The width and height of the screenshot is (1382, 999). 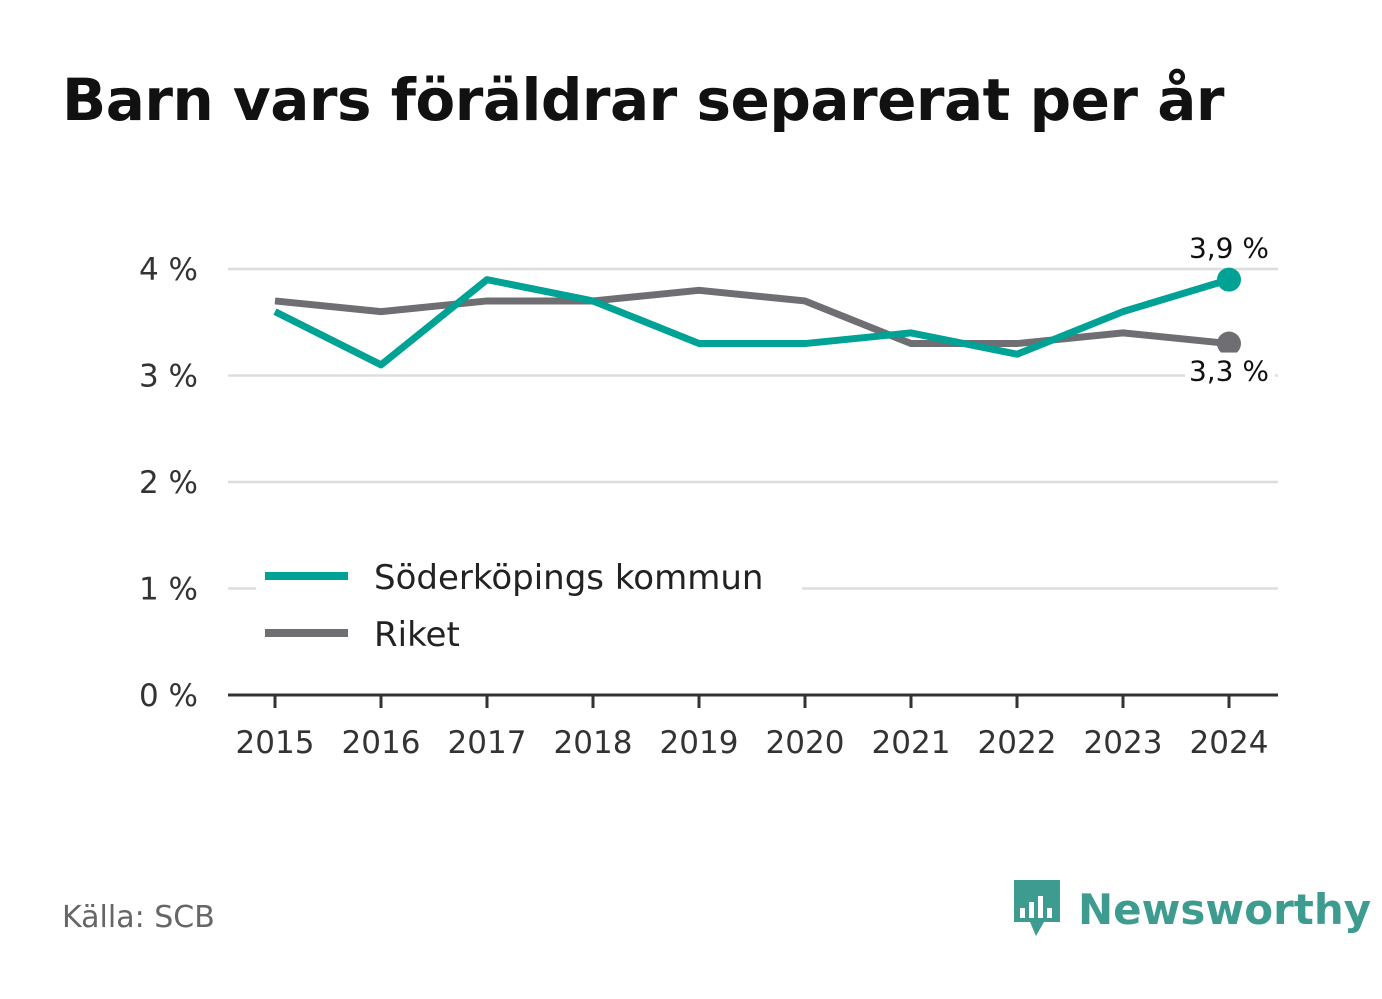 I want to click on x-axis-ticks, so click(x=752, y=701).